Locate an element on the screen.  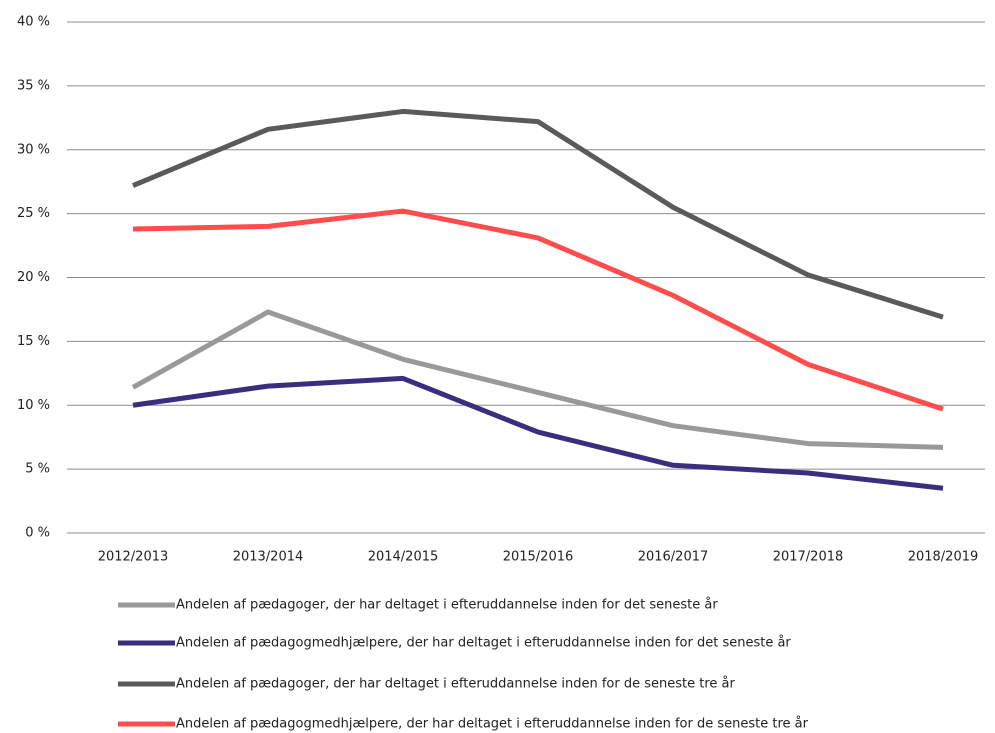
x-tick-label: 2012/2013 is located at coordinates (133, 557).